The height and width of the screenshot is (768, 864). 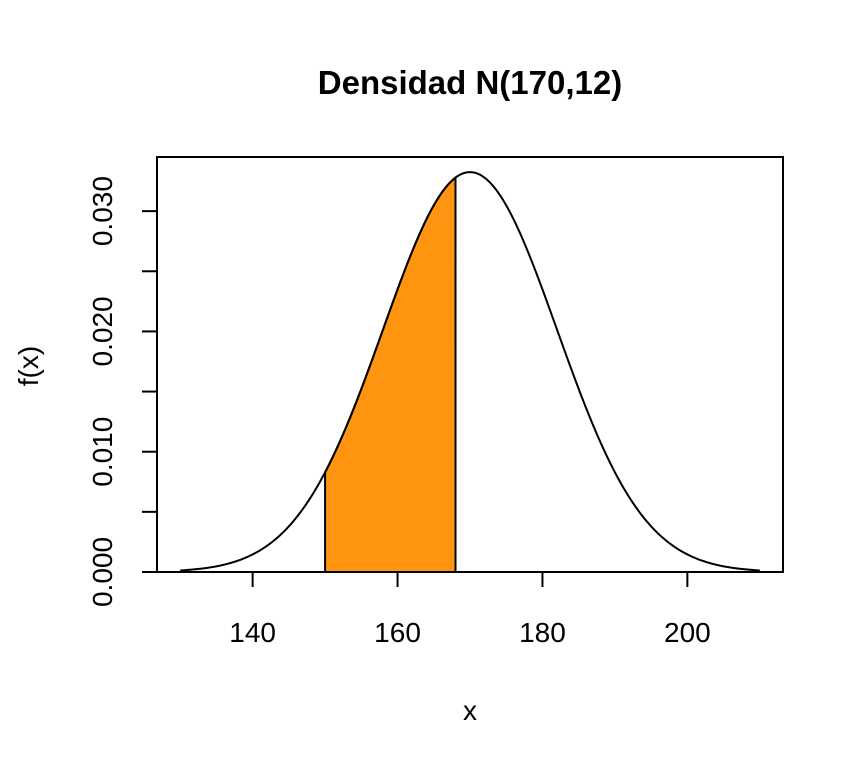 What do you see at coordinates (397, 632) in the screenshot?
I see `x-tick-label: 160` at bounding box center [397, 632].